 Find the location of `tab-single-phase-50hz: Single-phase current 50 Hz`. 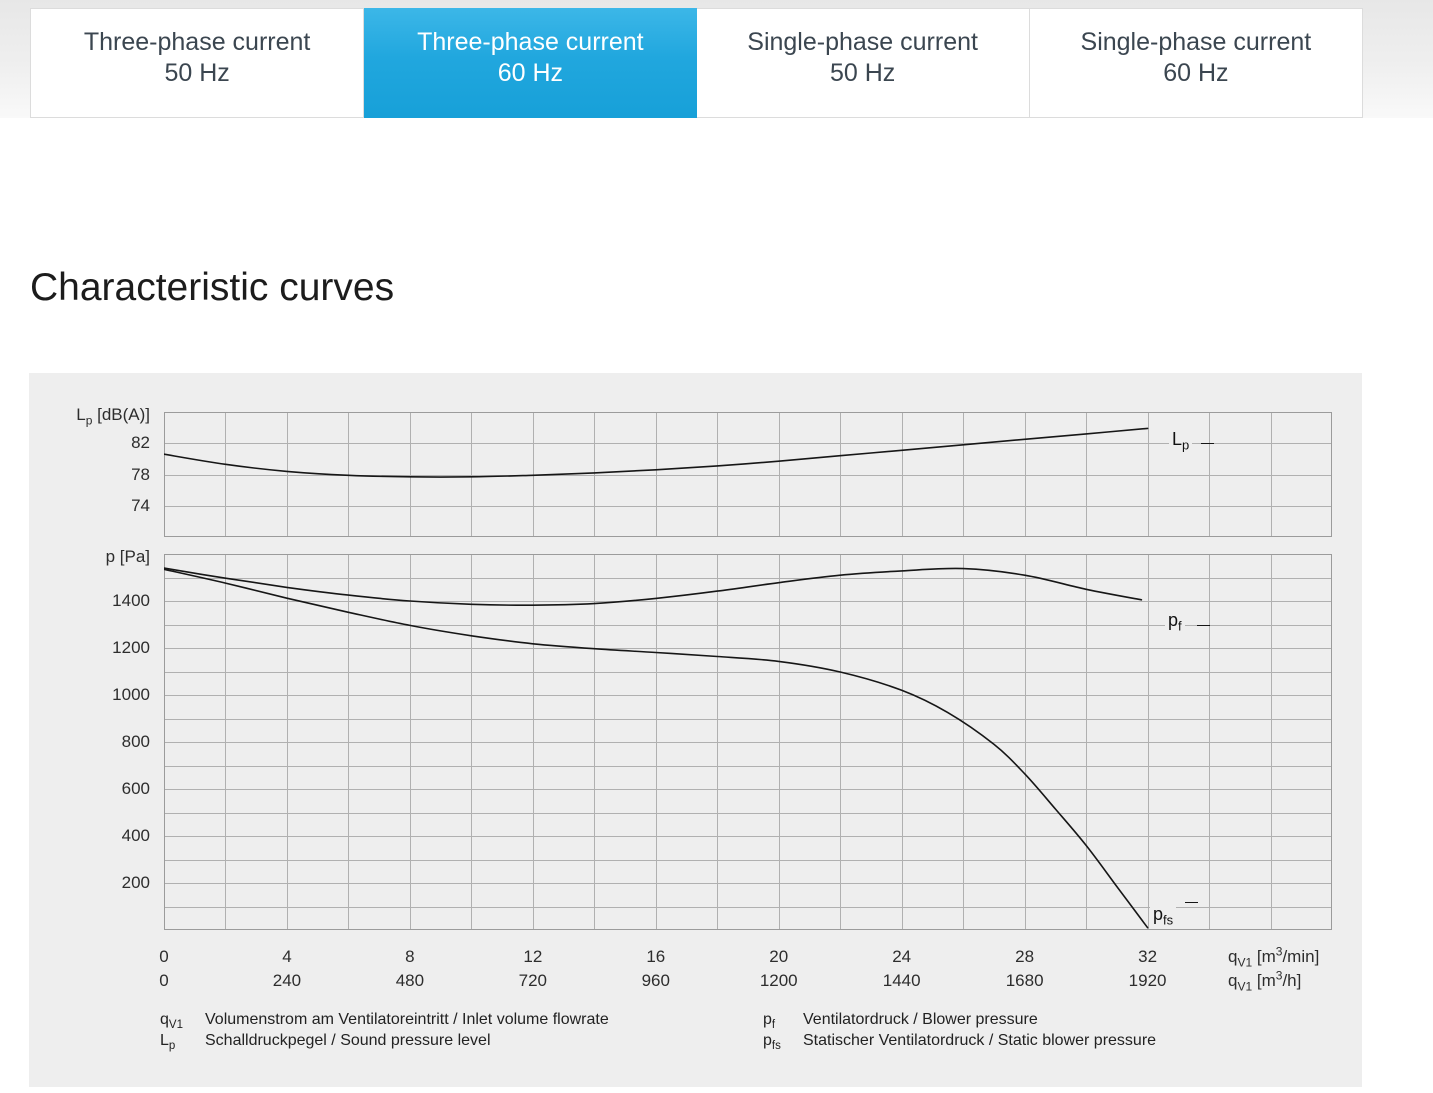

tab-single-phase-50hz: Single-phase current 50 Hz is located at coordinates (863, 63).